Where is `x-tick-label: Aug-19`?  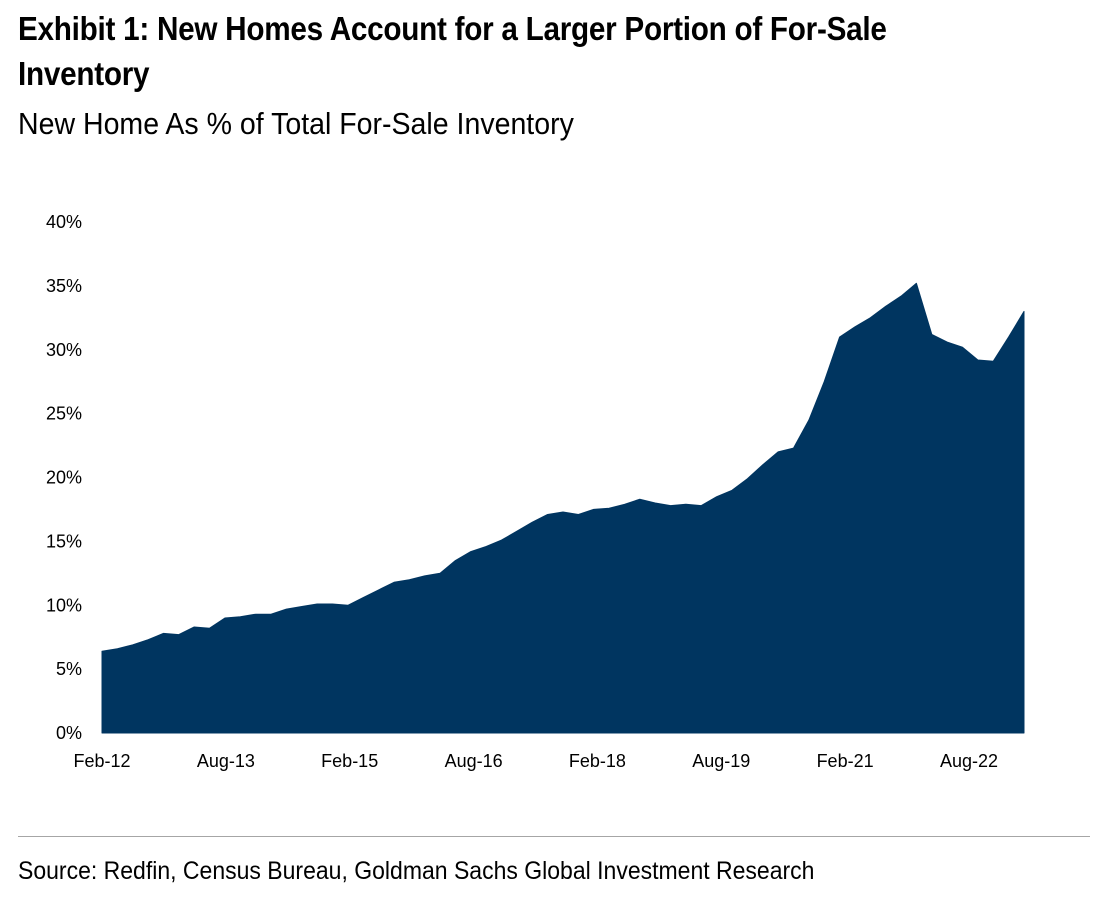
x-tick-label: Aug-19 is located at coordinates (721, 761).